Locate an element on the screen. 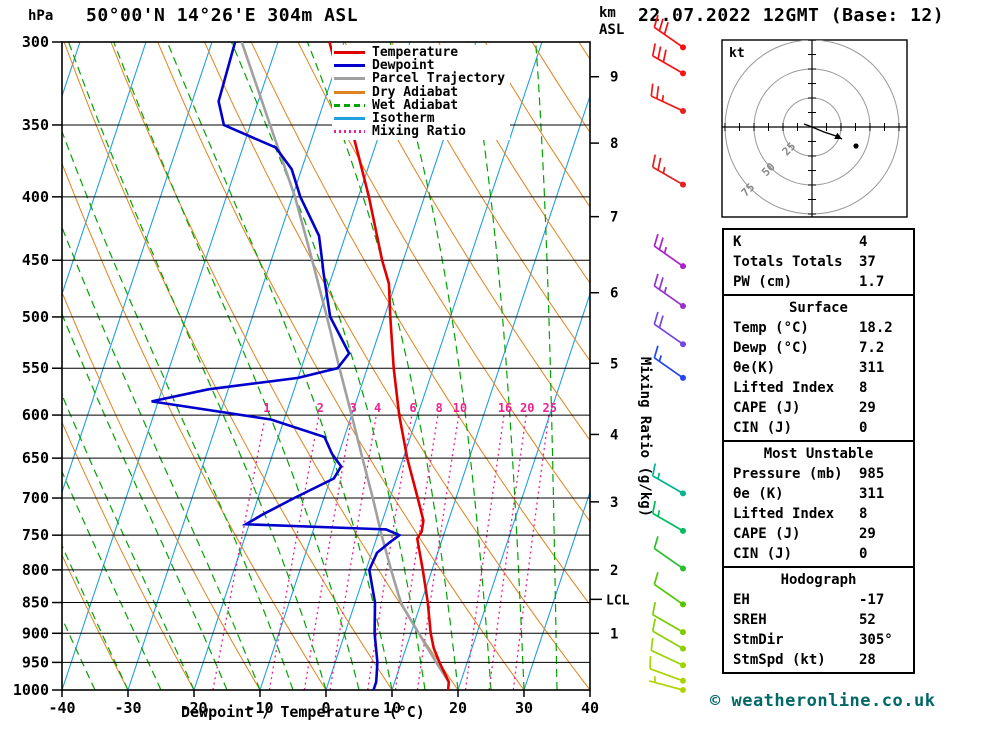  svg-text: 7 is located at coordinates (614, 218).